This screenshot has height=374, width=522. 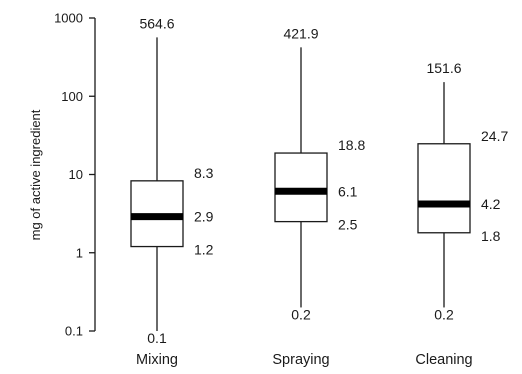 I want to click on q3-label: 8.3, so click(x=204, y=173).